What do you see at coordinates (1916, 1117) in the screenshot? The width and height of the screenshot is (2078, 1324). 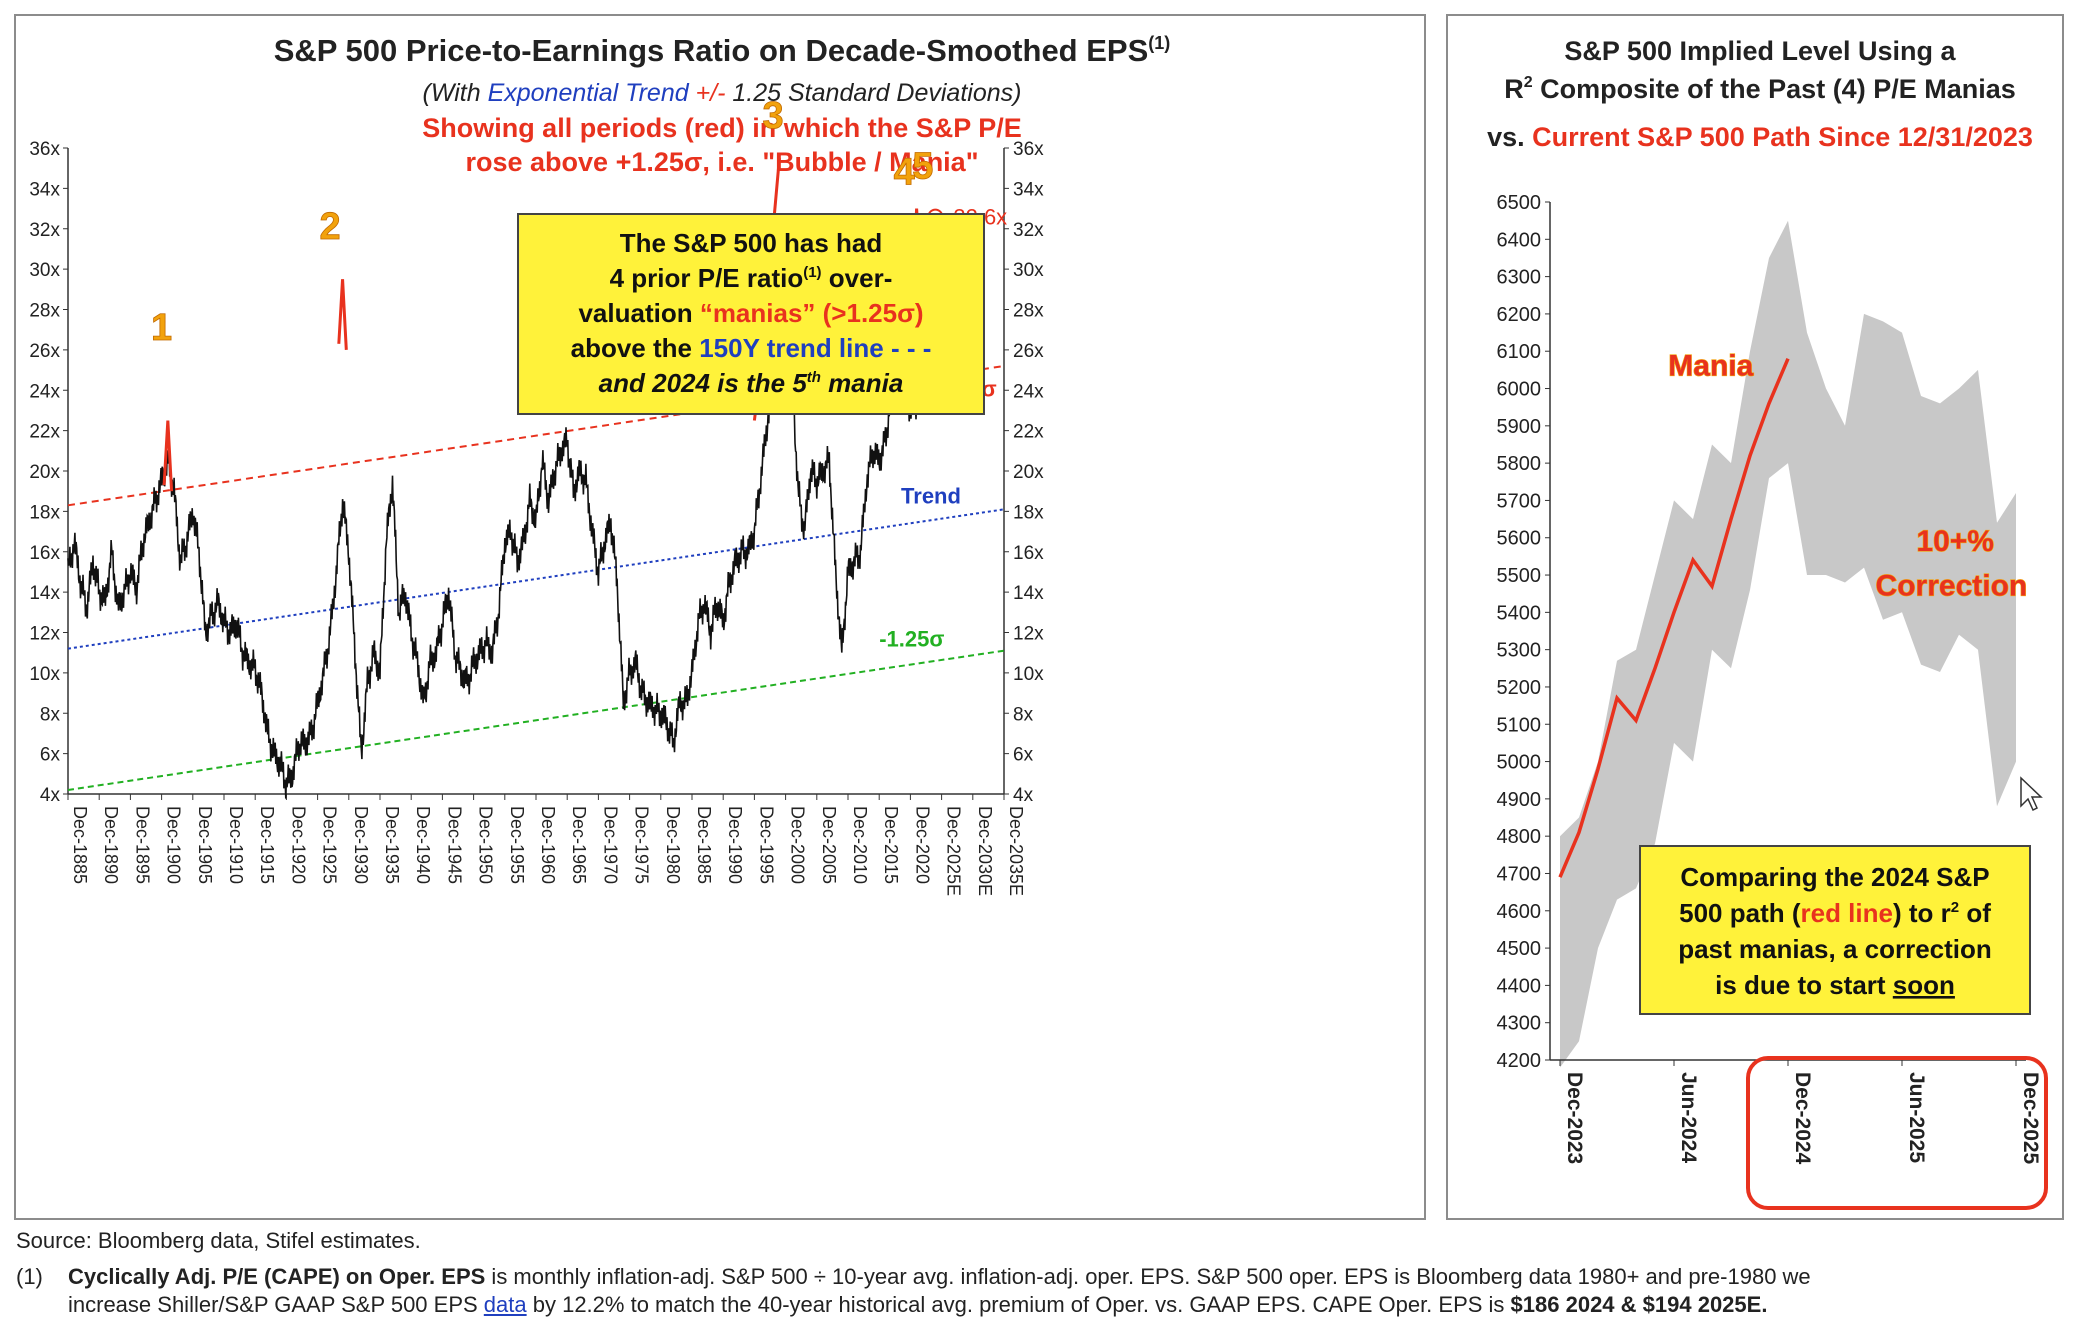 I see `right-x-tick-label: Jun-2025` at bounding box center [1916, 1117].